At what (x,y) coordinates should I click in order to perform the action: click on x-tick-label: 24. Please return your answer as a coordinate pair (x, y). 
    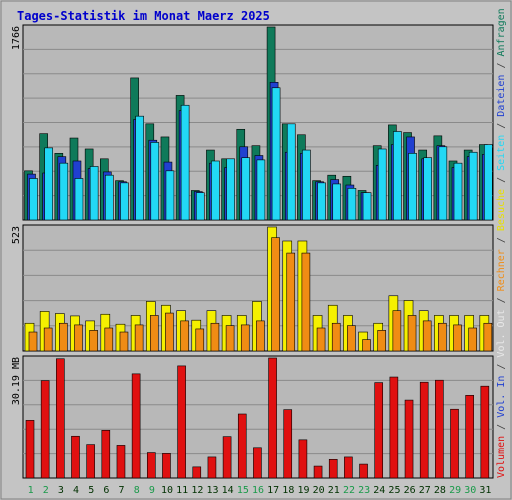
    Looking at the image, I should click on (379, 490).